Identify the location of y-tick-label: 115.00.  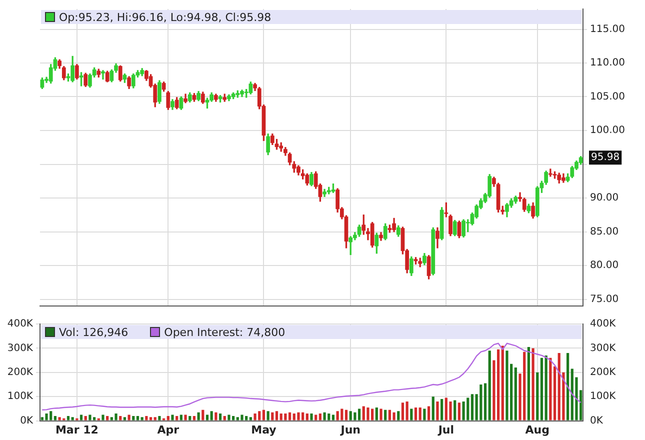
(607, 29).